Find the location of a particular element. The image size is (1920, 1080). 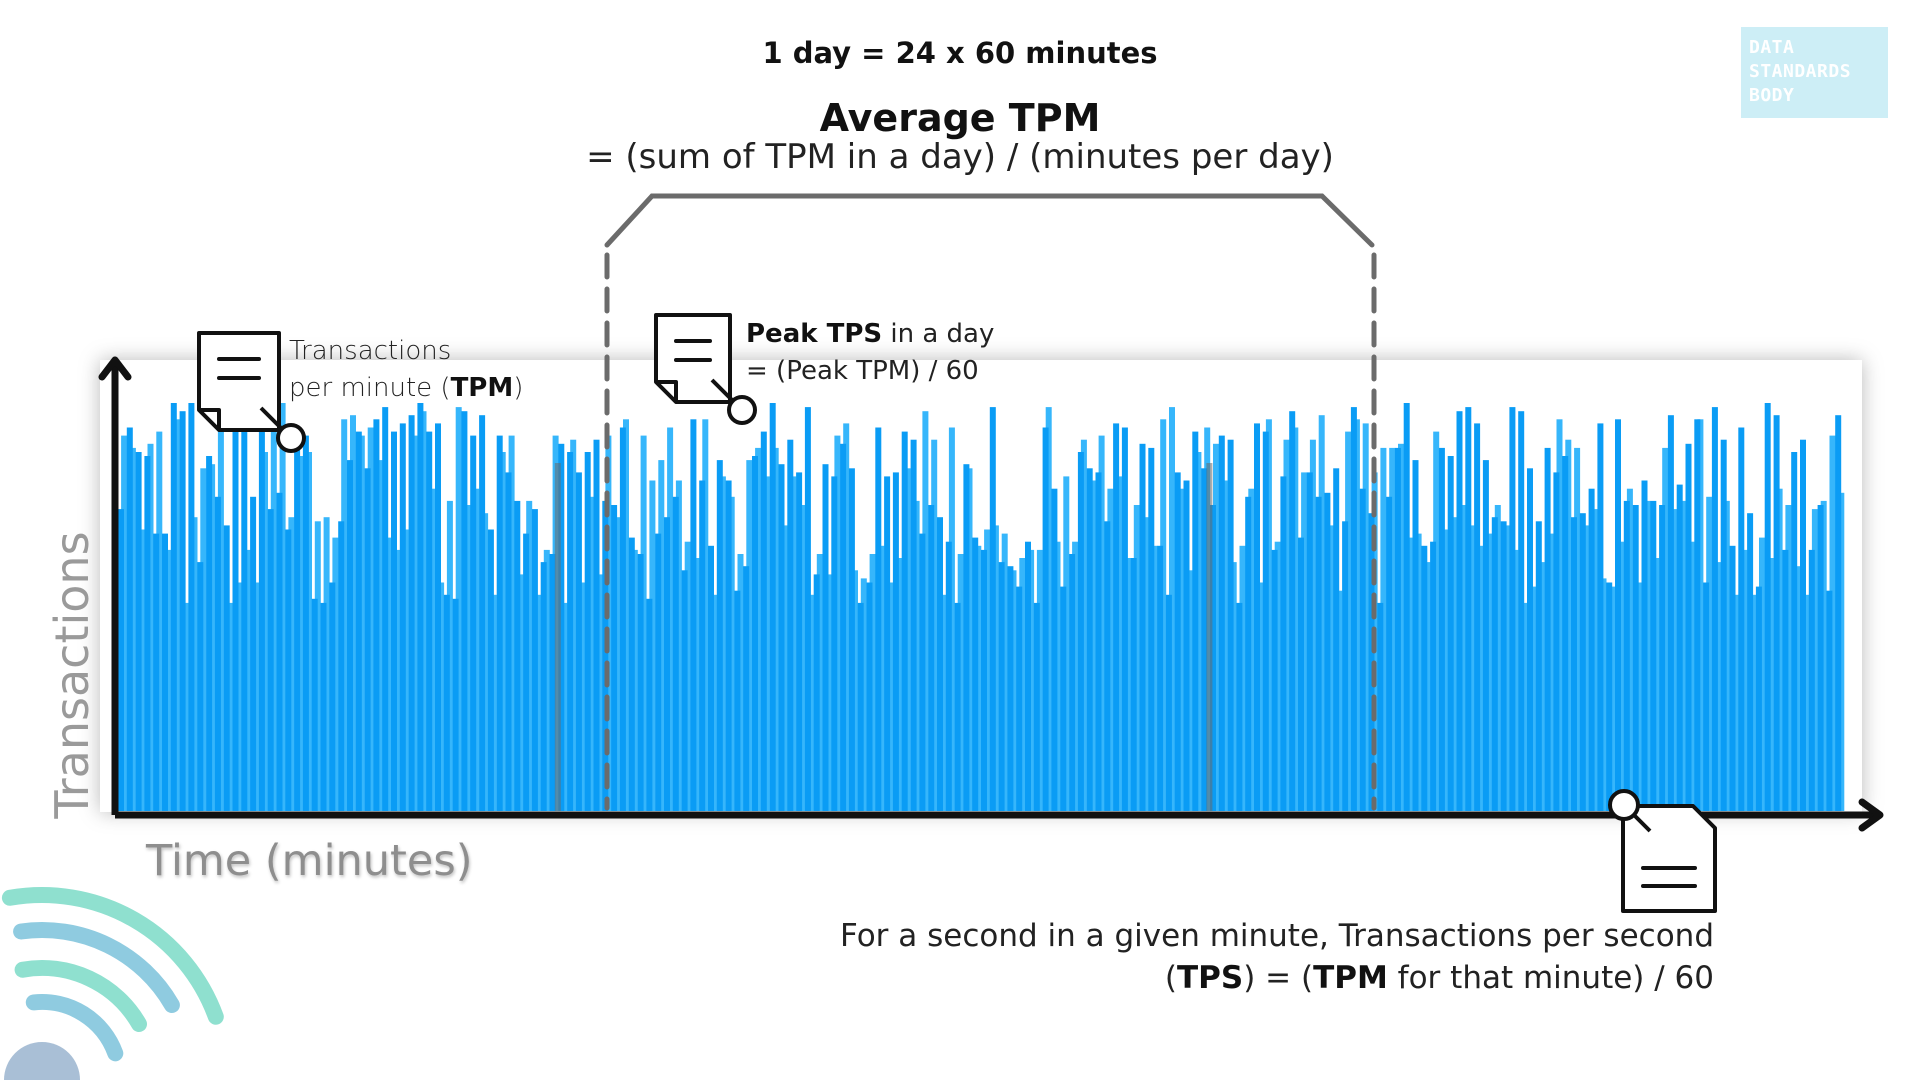

tpm-abbr: TPM is located at coordinates (482, 388).